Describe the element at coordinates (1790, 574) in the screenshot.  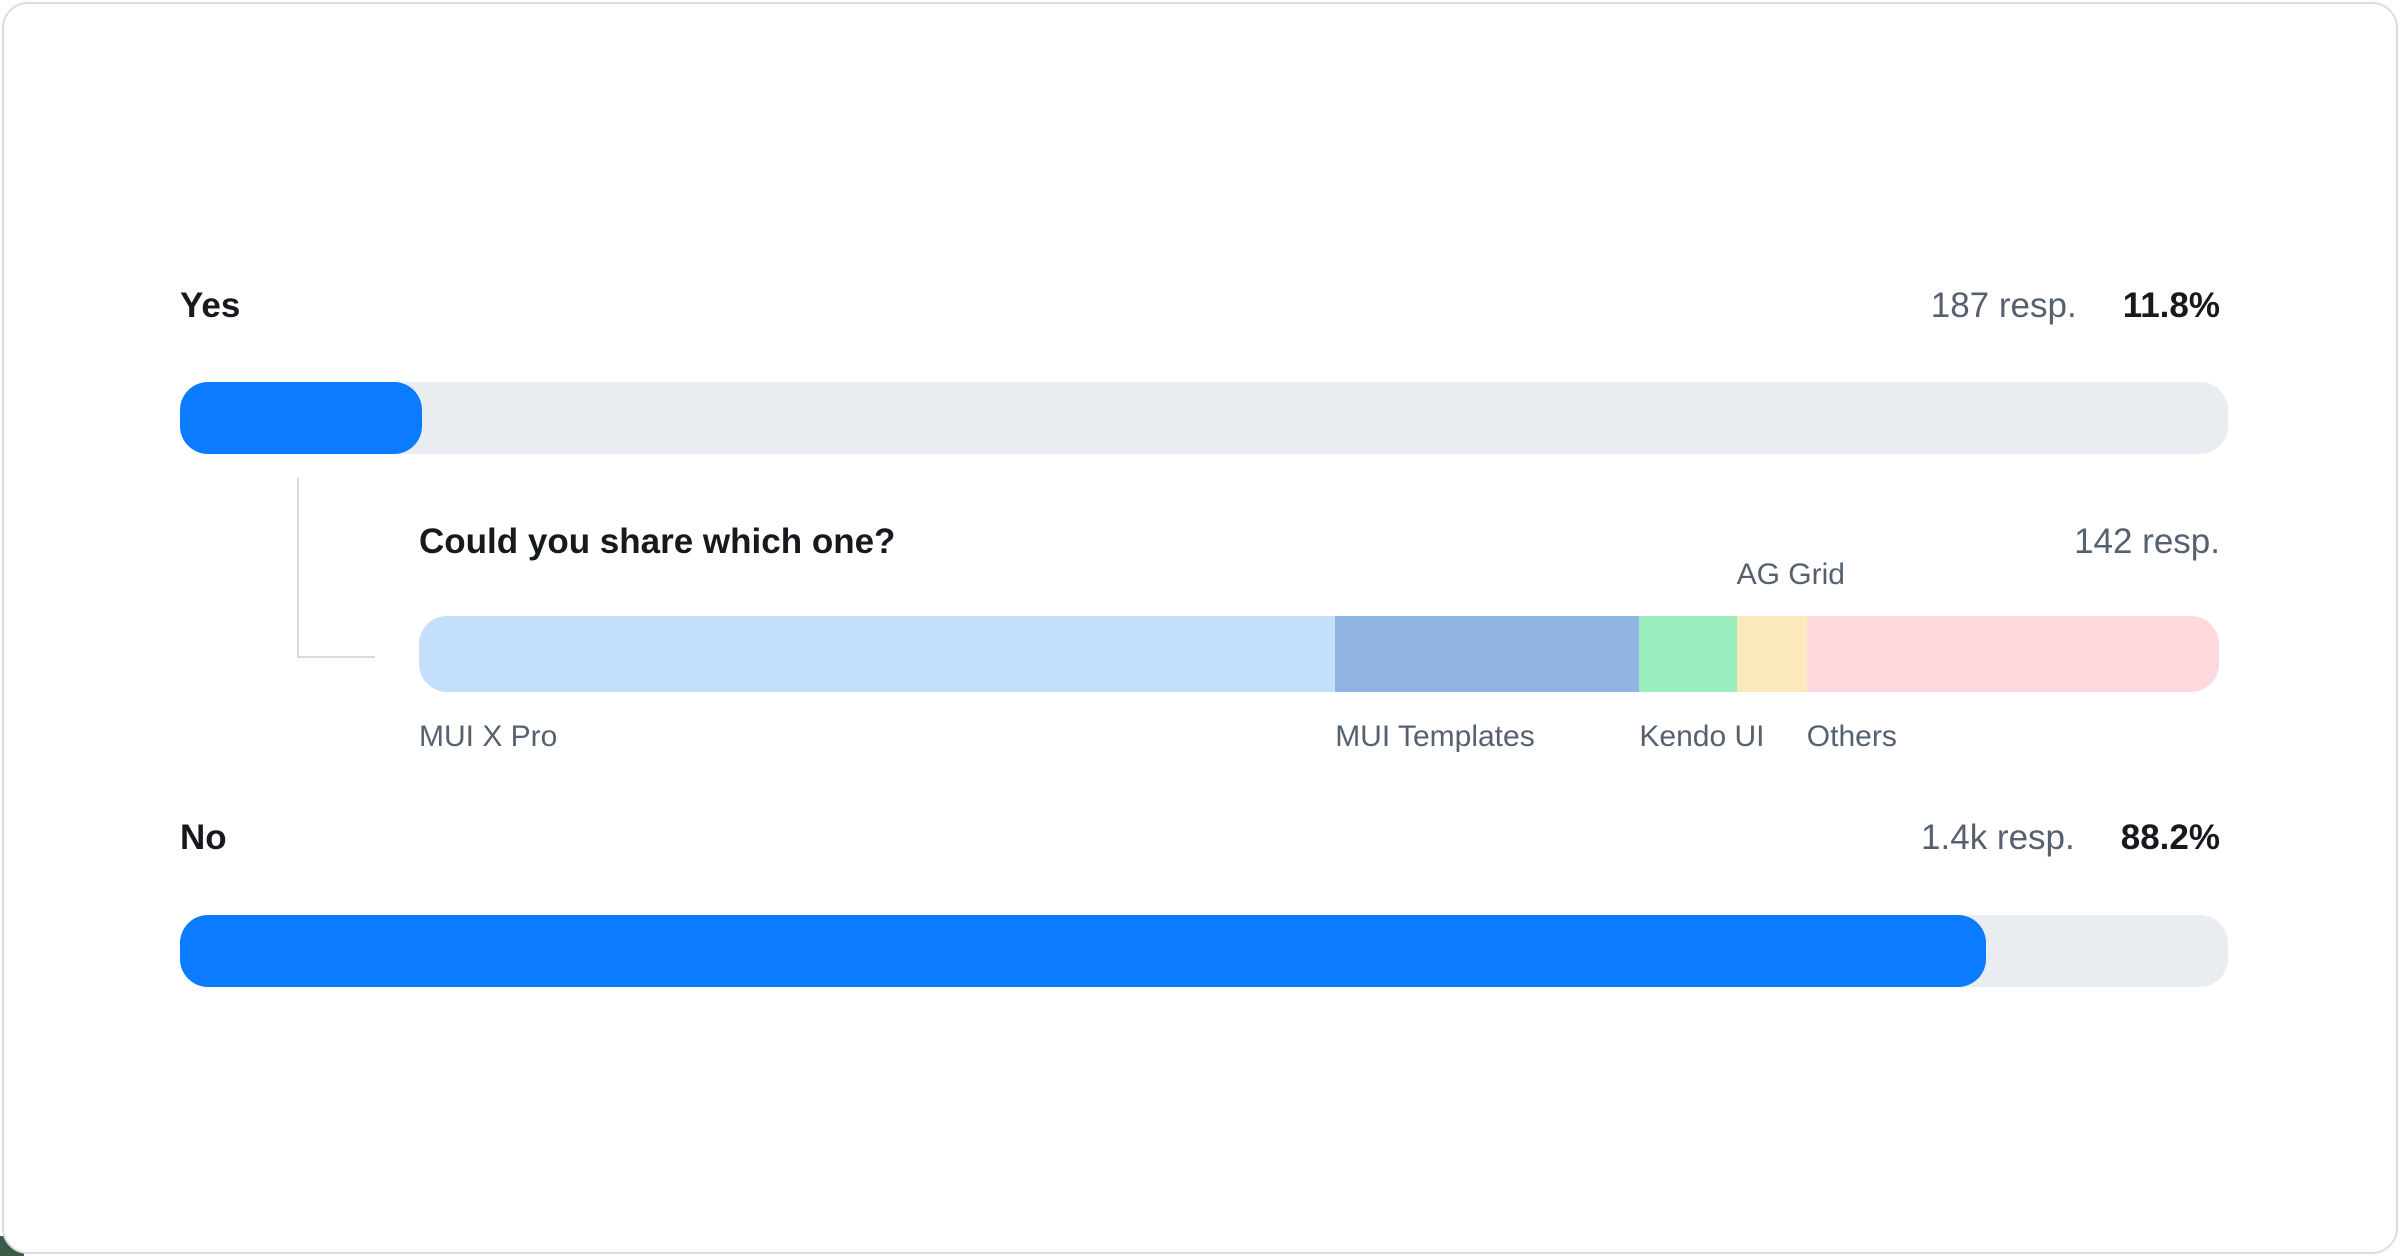
I see `segment-label-ag-grid: AG Grid` at that location.